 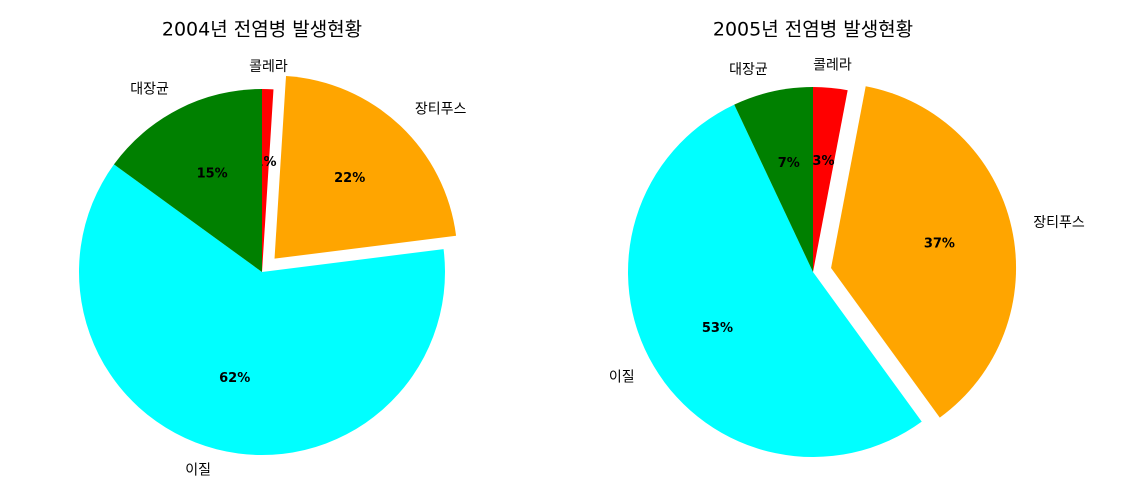 What do you see at coordinates (823, 161) in the screenshot?
I see `value-label: 3%` at bounding box center [823, 161].